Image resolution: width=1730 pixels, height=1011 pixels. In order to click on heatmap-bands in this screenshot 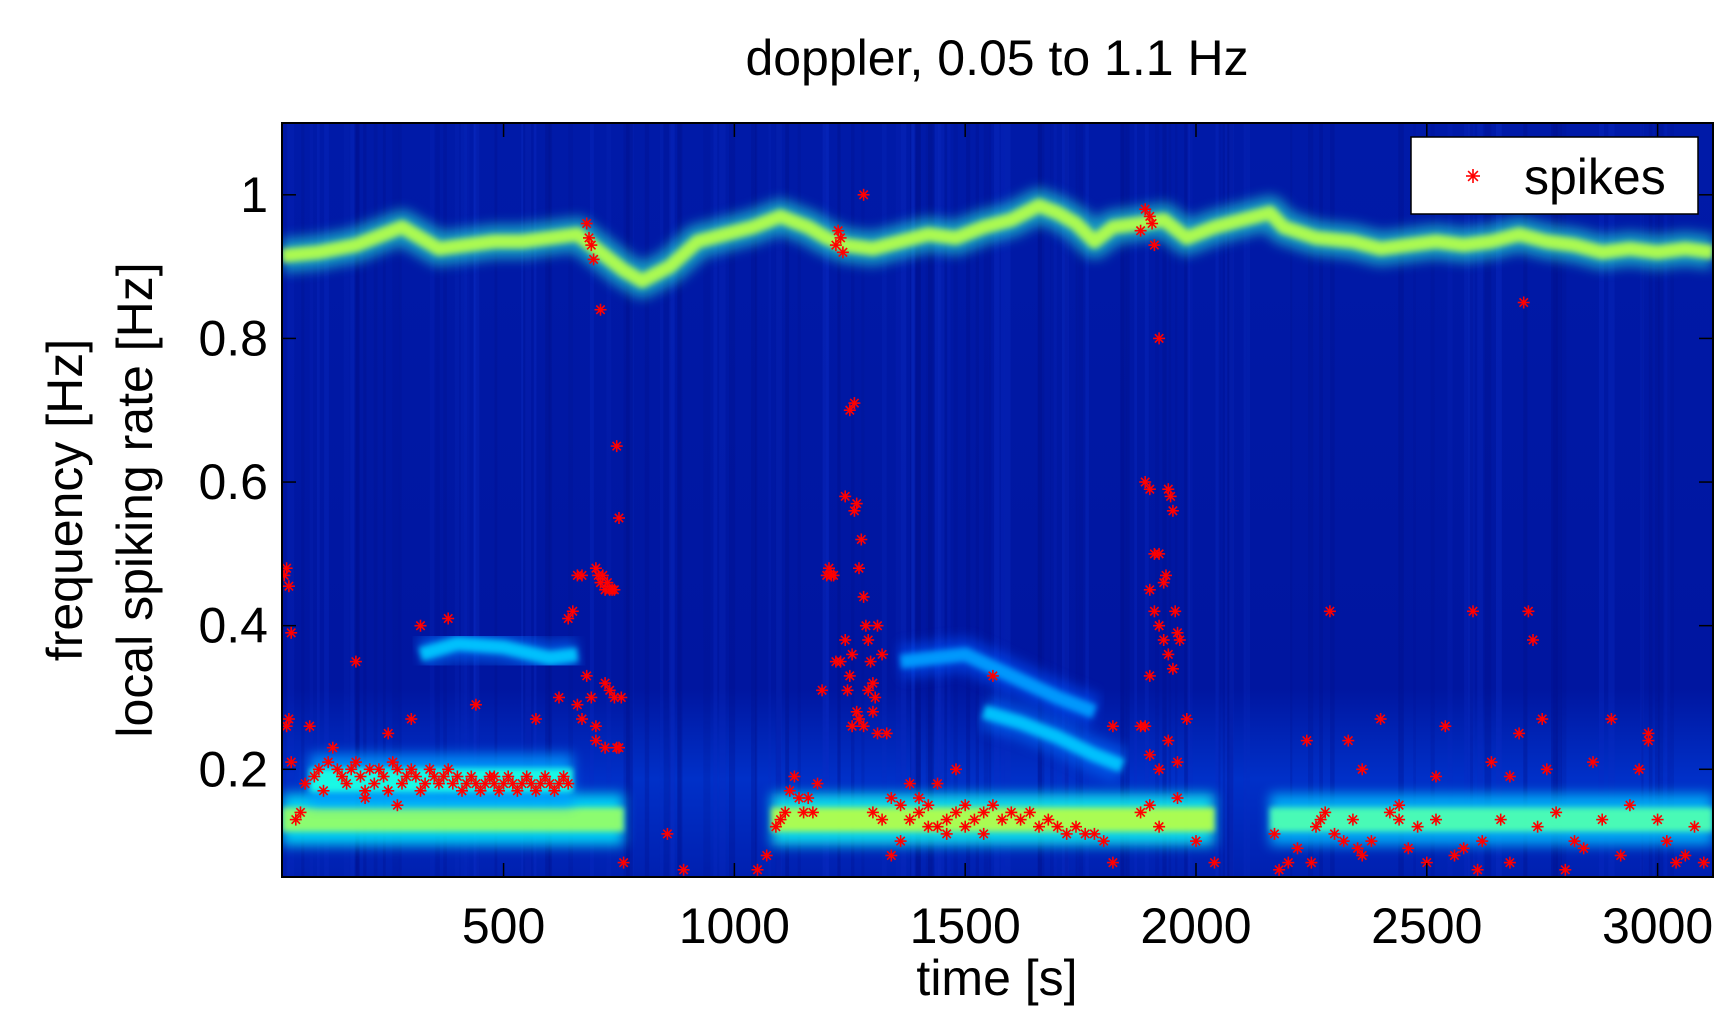, I will do `click(997, 800)`.